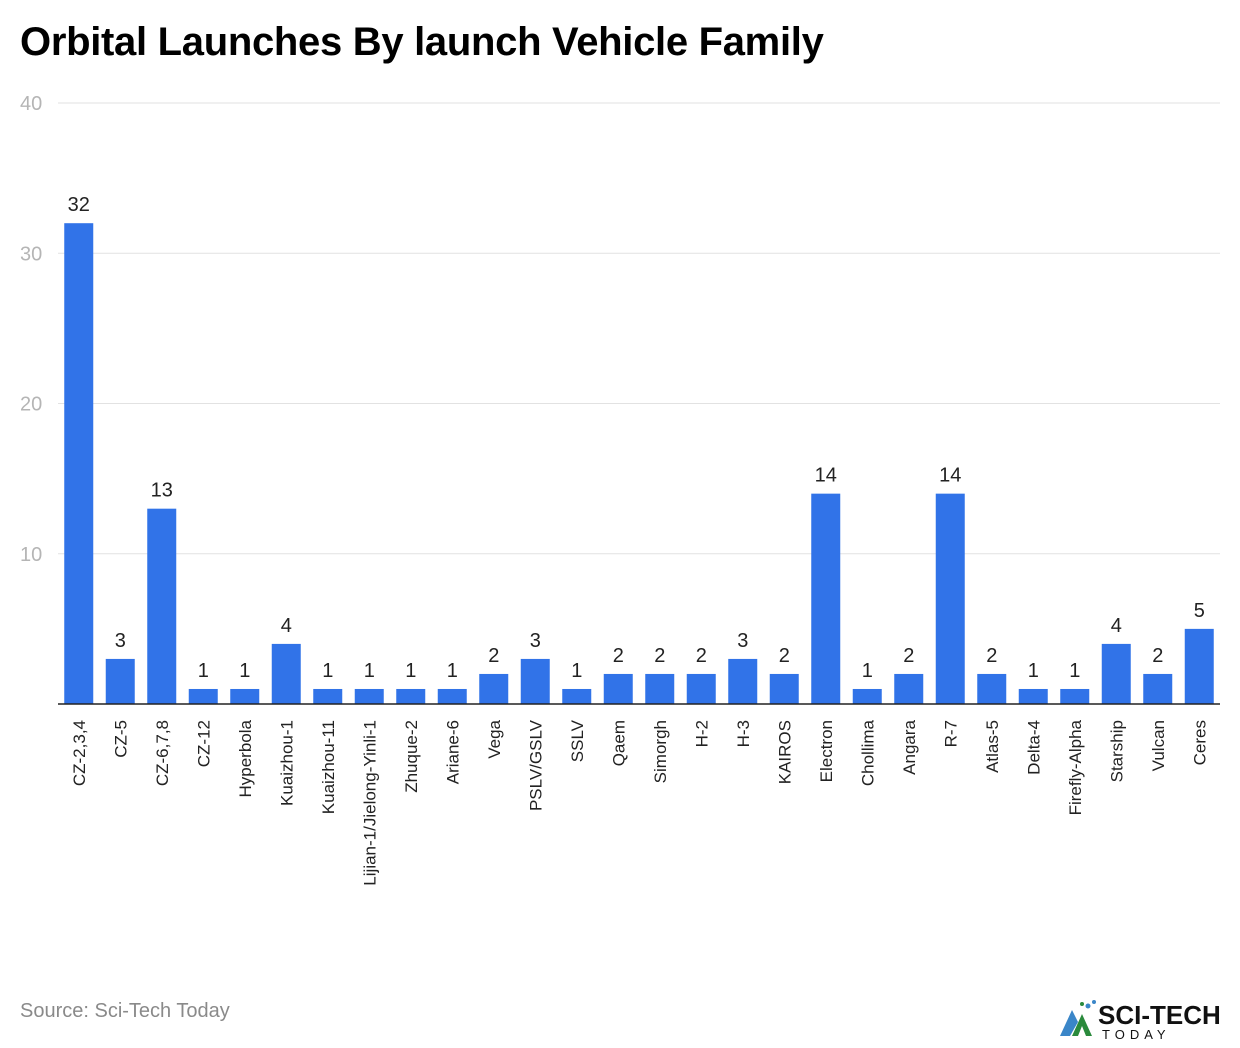 Image resolution: width=1240 pixels, height=1048 pixels. I want to click on x-tick-label: Zhuque-2, so click(411, 756).